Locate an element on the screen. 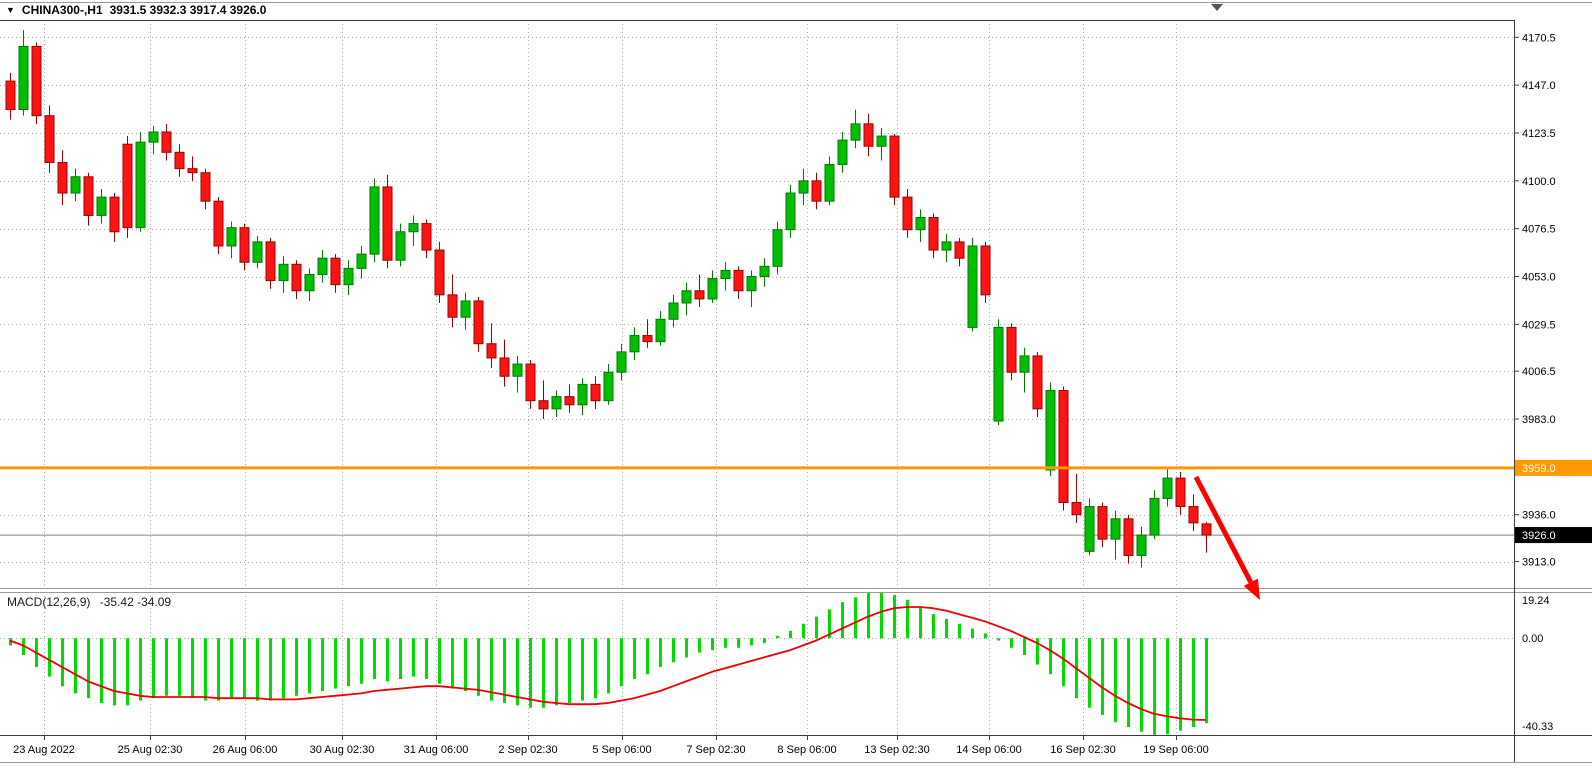 The width and height of the screenshot is (1592, 772). time-label: 25 Aug 02:30 is located at coordinates (150, 750).